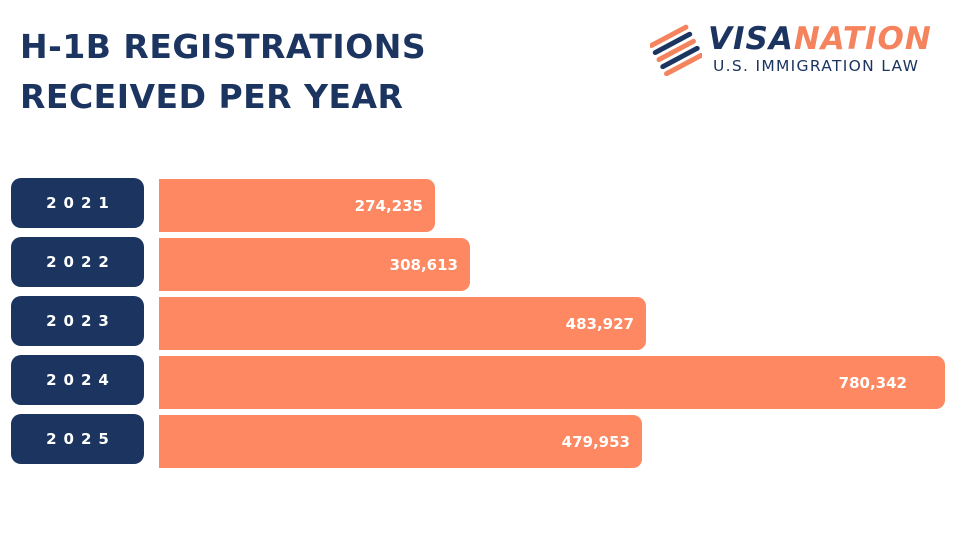 The width and height of the screenshot is (960, 540). What do you see at coordinates (862, 39) in the screenshot?
I see `logo-word-nation: NATION` at bounding box center [862, 39].